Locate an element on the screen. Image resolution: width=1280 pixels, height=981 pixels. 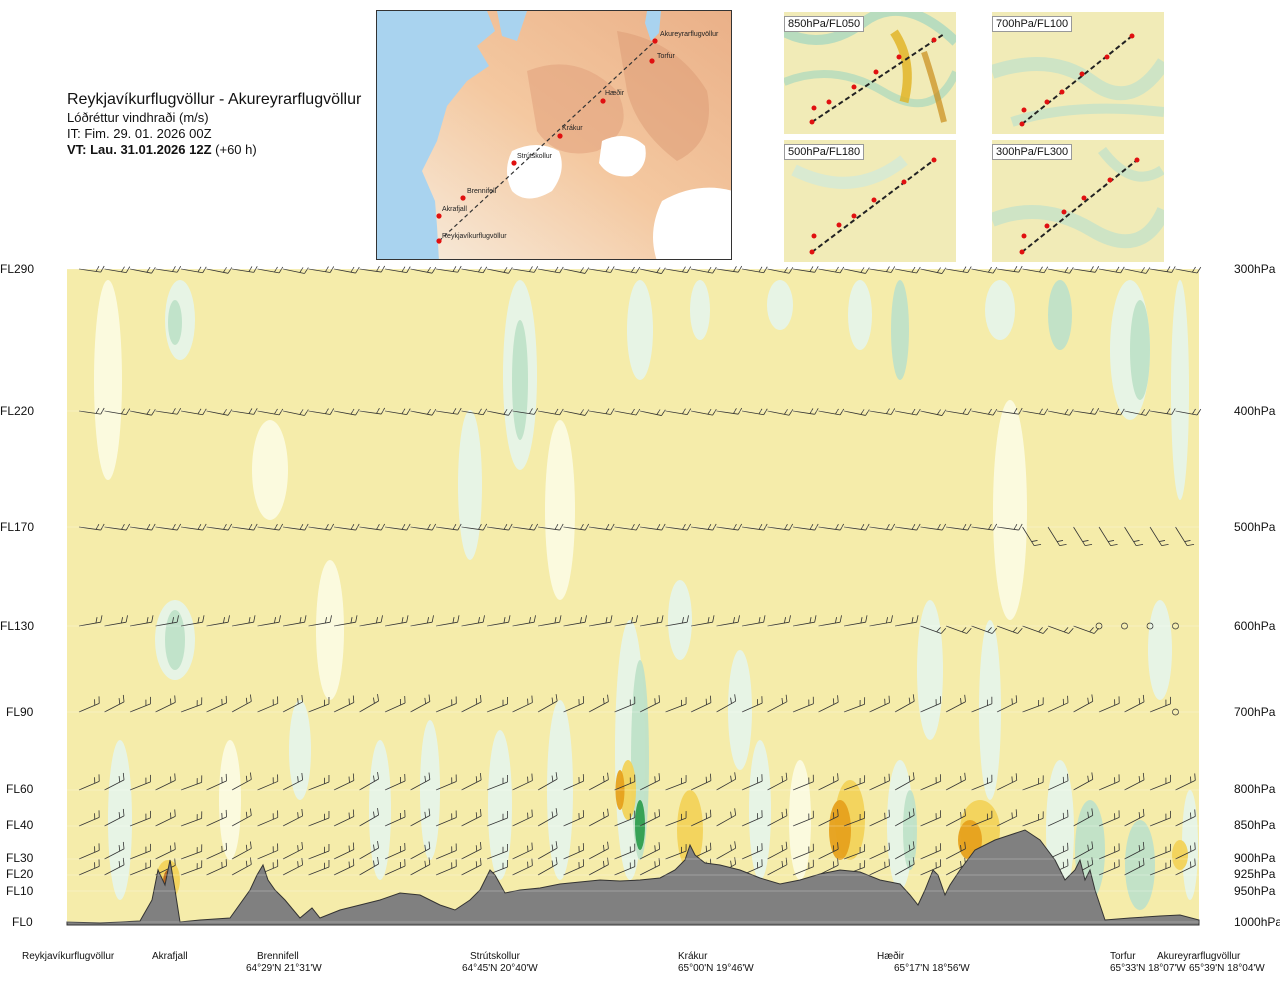
waypoint-name: Akureyrarflugvöllur is located at coordinates (1199, 956).